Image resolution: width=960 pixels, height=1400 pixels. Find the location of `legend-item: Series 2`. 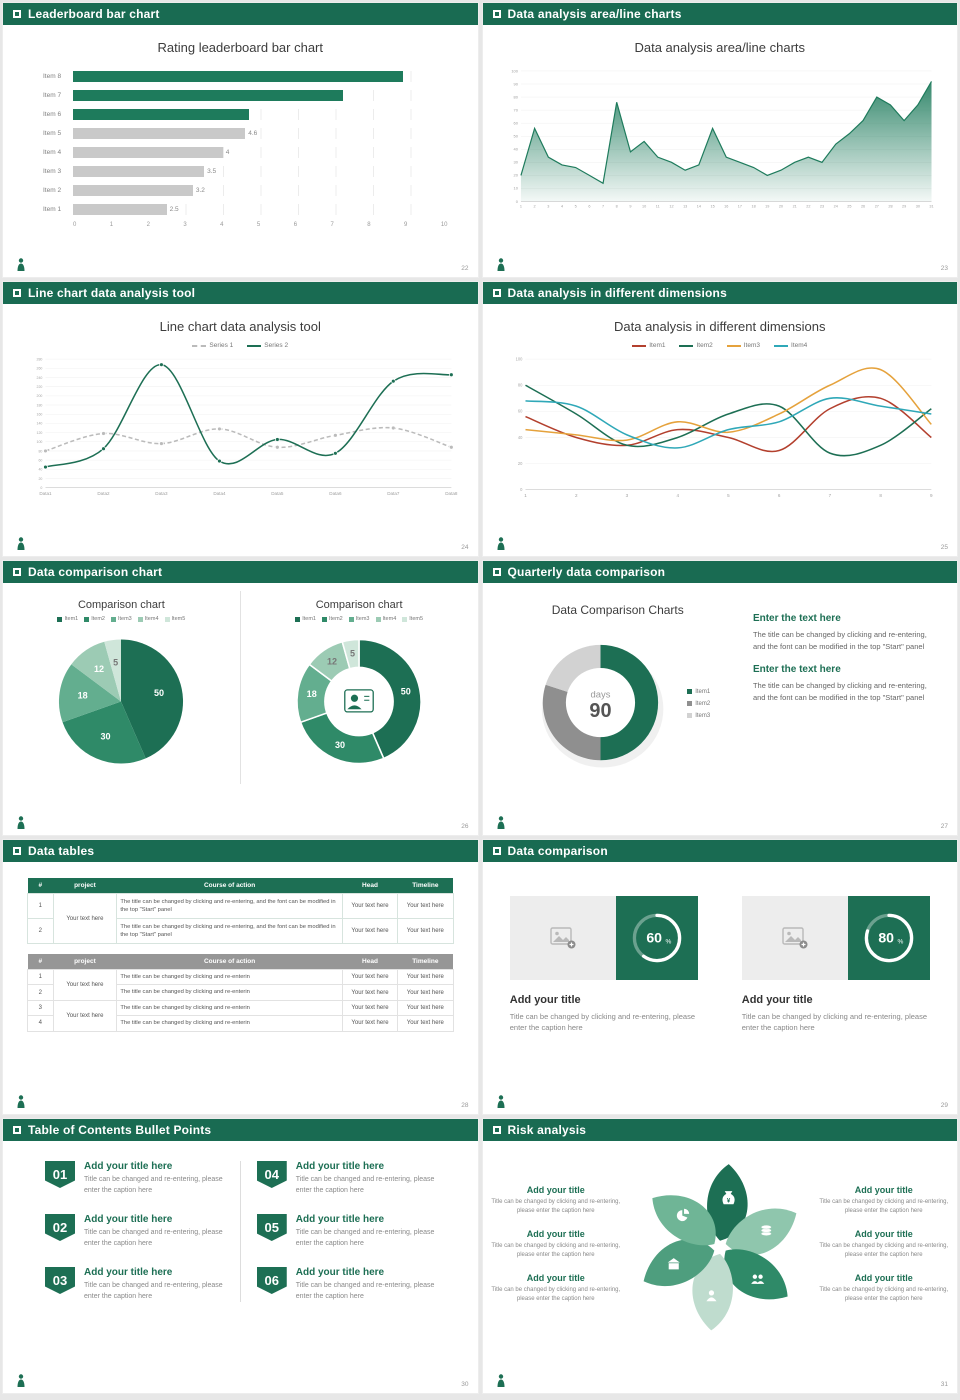

legend-item: Series 2 is located at coordinates (267, 345).